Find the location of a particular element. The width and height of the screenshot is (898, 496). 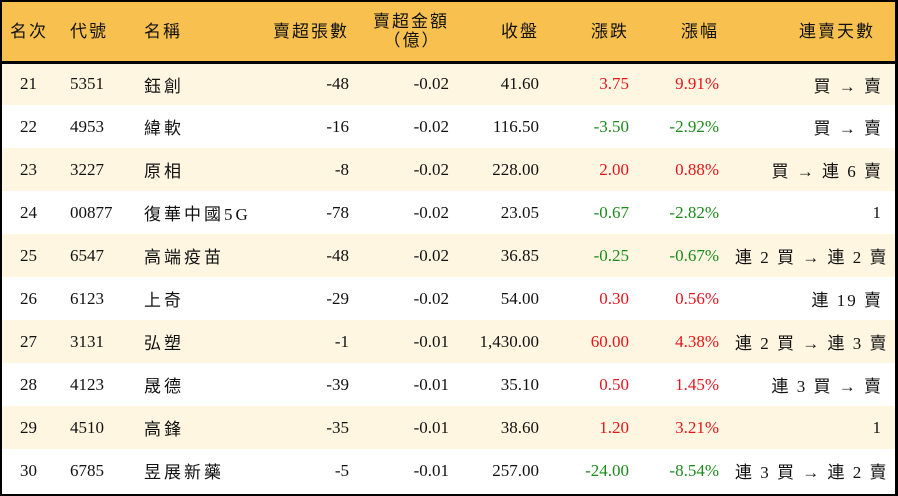

cell-rank: 25 is located at coordinates (28, 255).